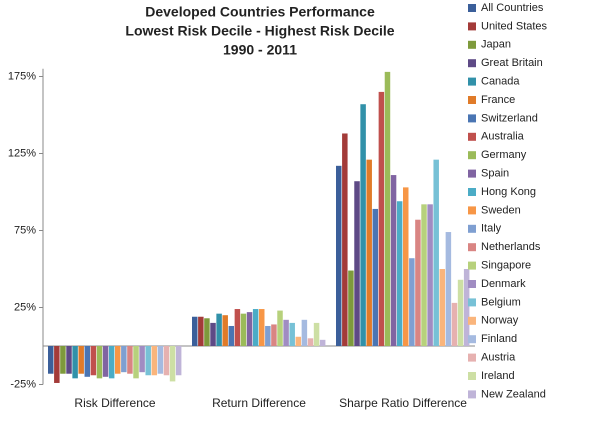  I want to click on y-tick-label: 25%, so click(25, 307).